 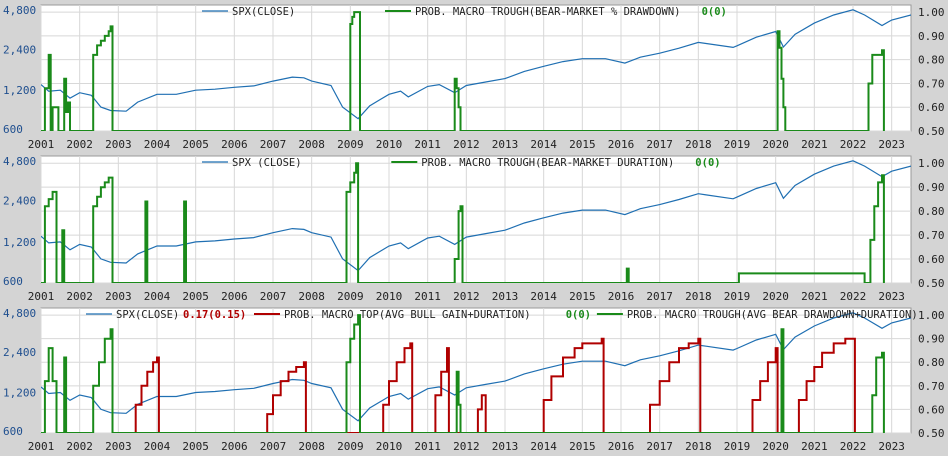 I want to click on x-tick-label: 2015, so click(x=582, y=144).